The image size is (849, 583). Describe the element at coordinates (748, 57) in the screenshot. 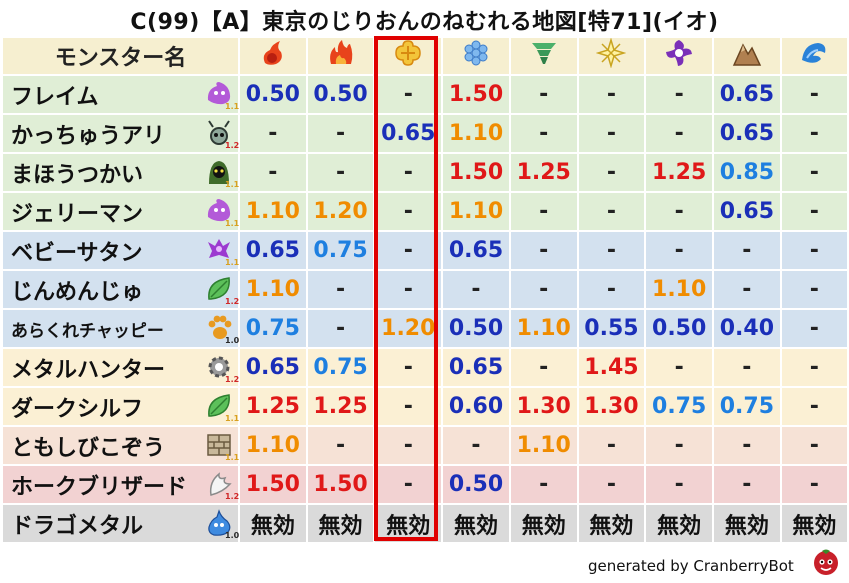

I see `earth-icon` at that location.